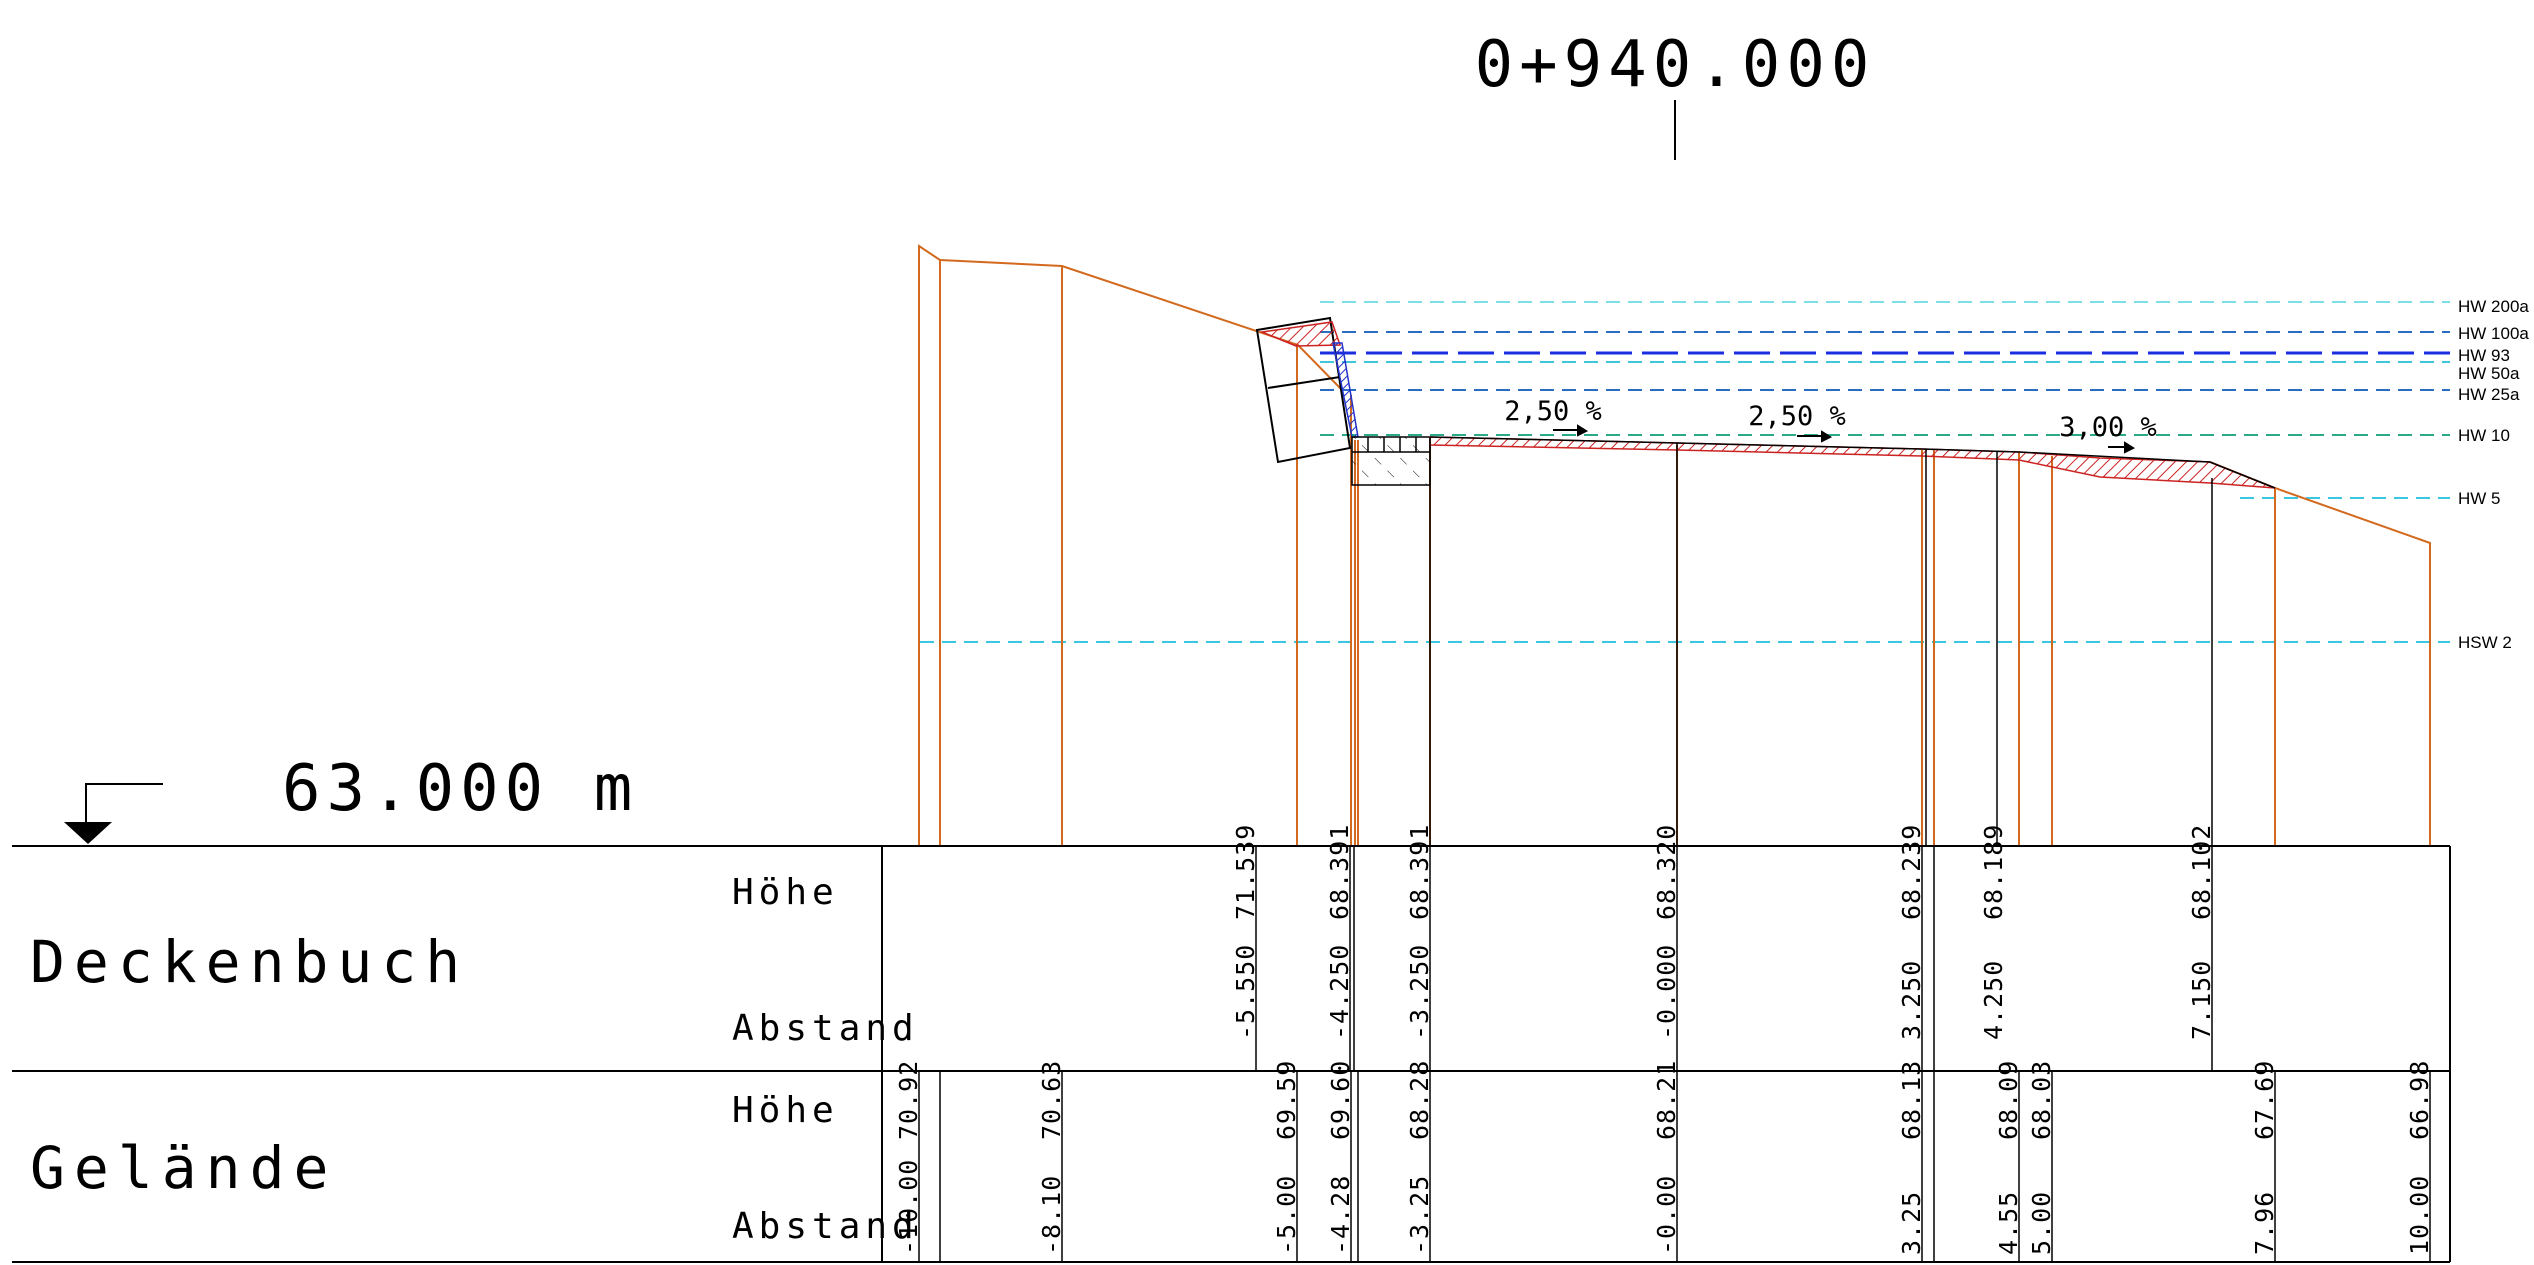  What do you see at coordinates (1993, 872) in the screenshot?
I see `deckenbuch-hoehe-value: 68.189` at bounding box center [1993, 872].